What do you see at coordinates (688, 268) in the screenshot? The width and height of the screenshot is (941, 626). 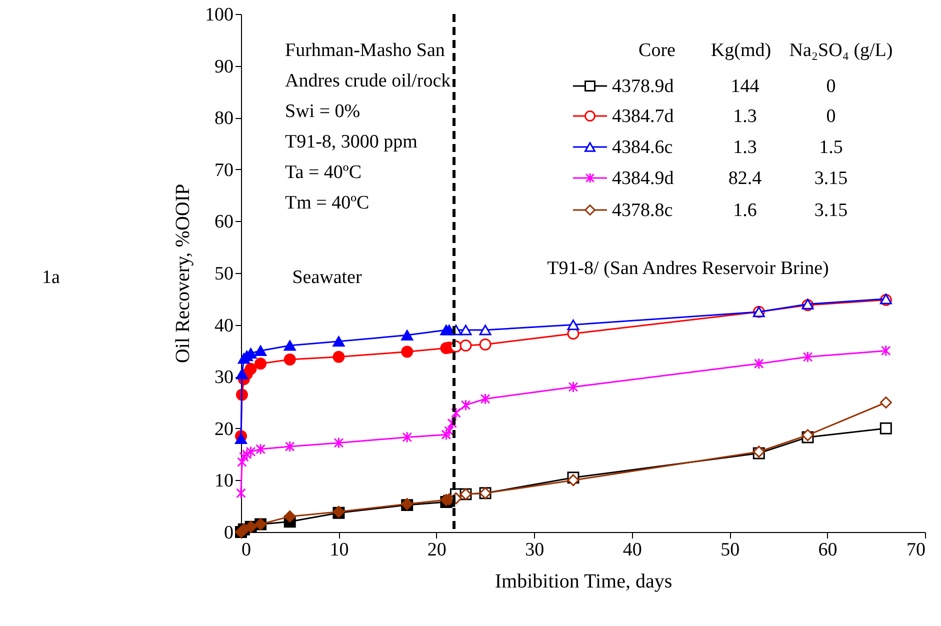 I see `annotation: T91-8/ (San Andres Reservoir Brine)` at bounding box center [688, 268].